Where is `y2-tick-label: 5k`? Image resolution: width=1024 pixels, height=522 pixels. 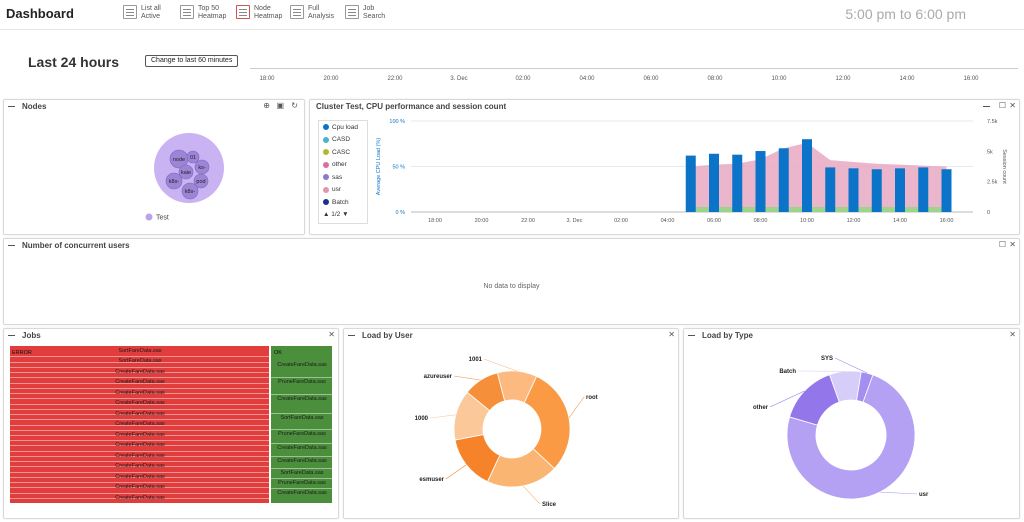
y2-tick-label: 5k is located at coordinates (990, 152).